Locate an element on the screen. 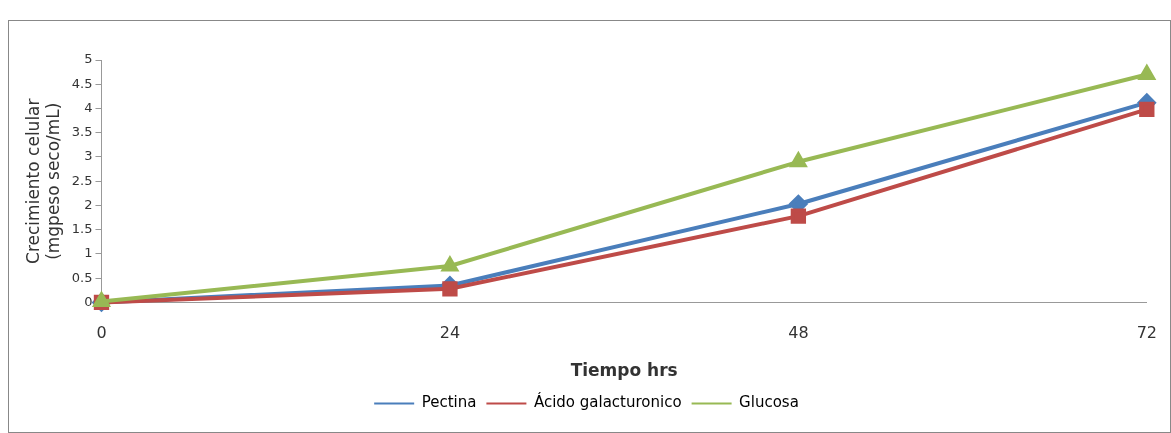  x-tick-label: 72 is located at coordinates (1146, 333).